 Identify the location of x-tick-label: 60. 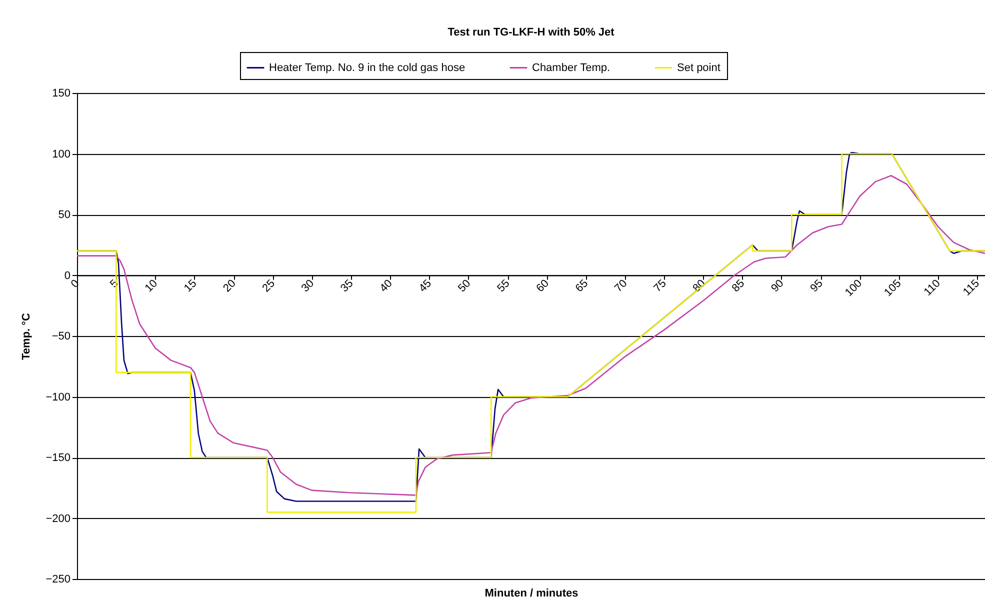
(543, 286).